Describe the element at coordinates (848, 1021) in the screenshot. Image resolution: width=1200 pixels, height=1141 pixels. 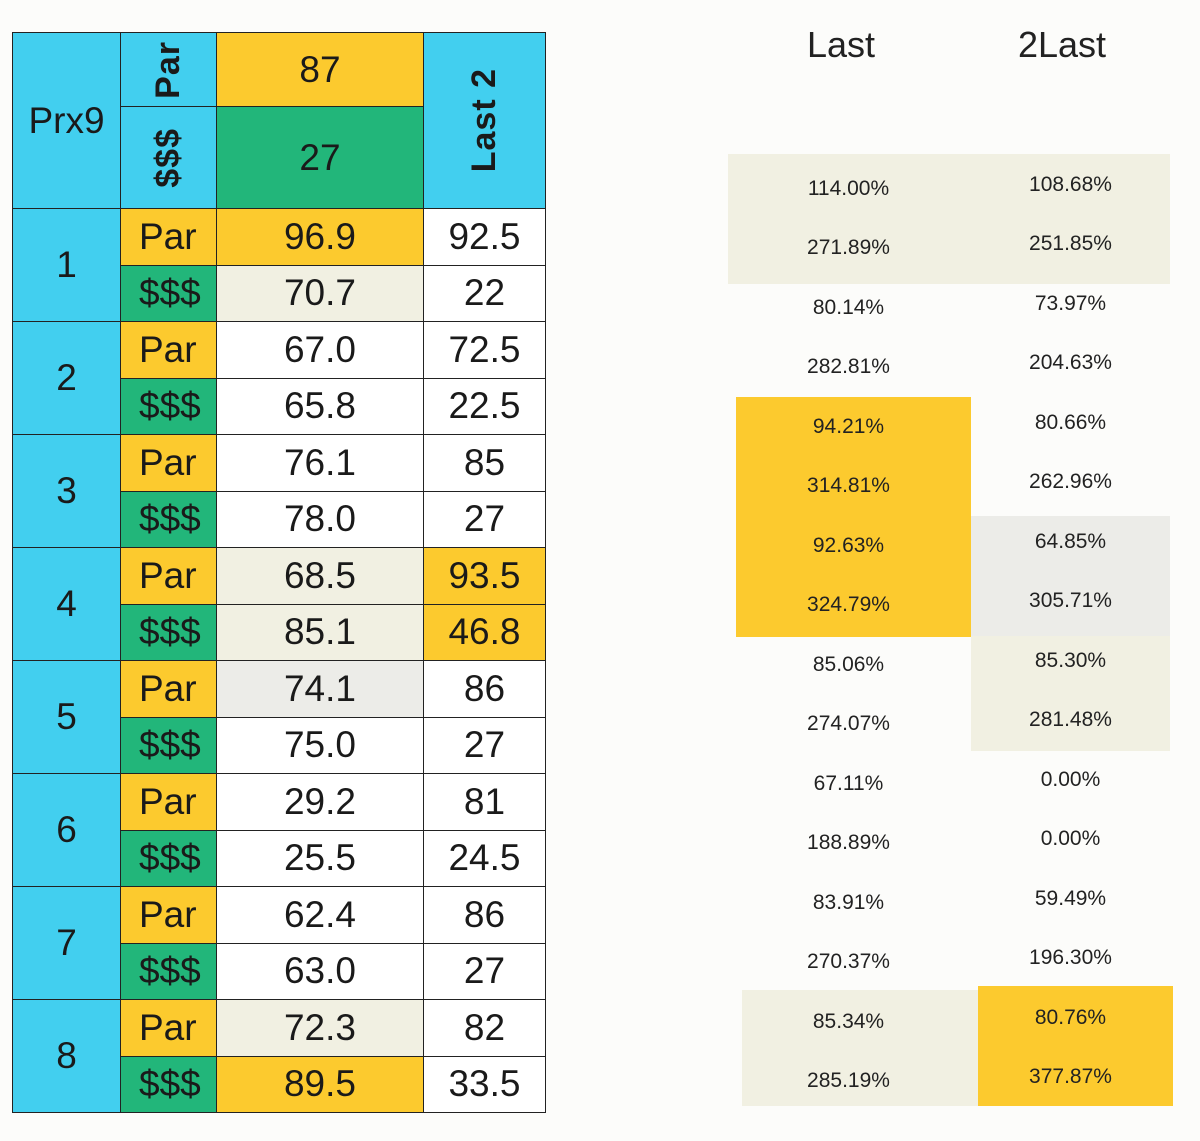
I see `pct-last: 85.34%` at that location.